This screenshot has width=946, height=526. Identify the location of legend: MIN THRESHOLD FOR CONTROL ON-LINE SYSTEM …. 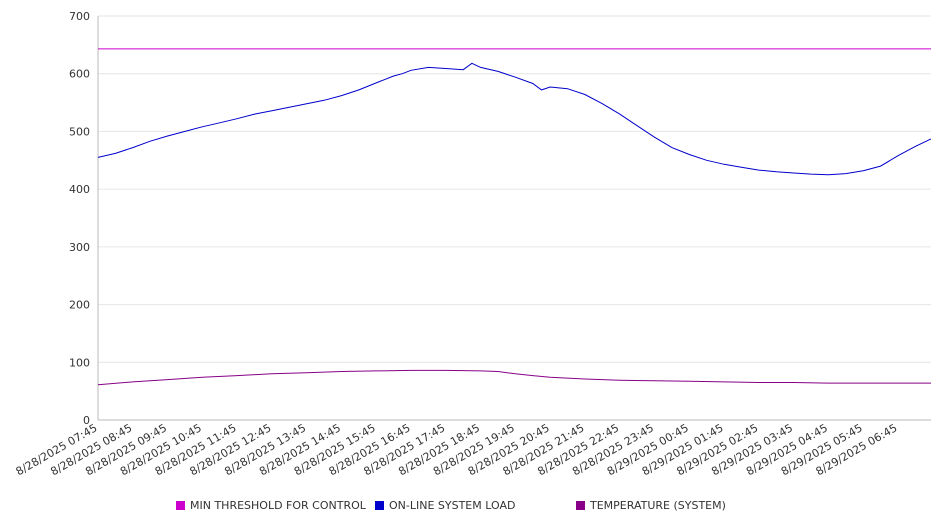
(451, 505).